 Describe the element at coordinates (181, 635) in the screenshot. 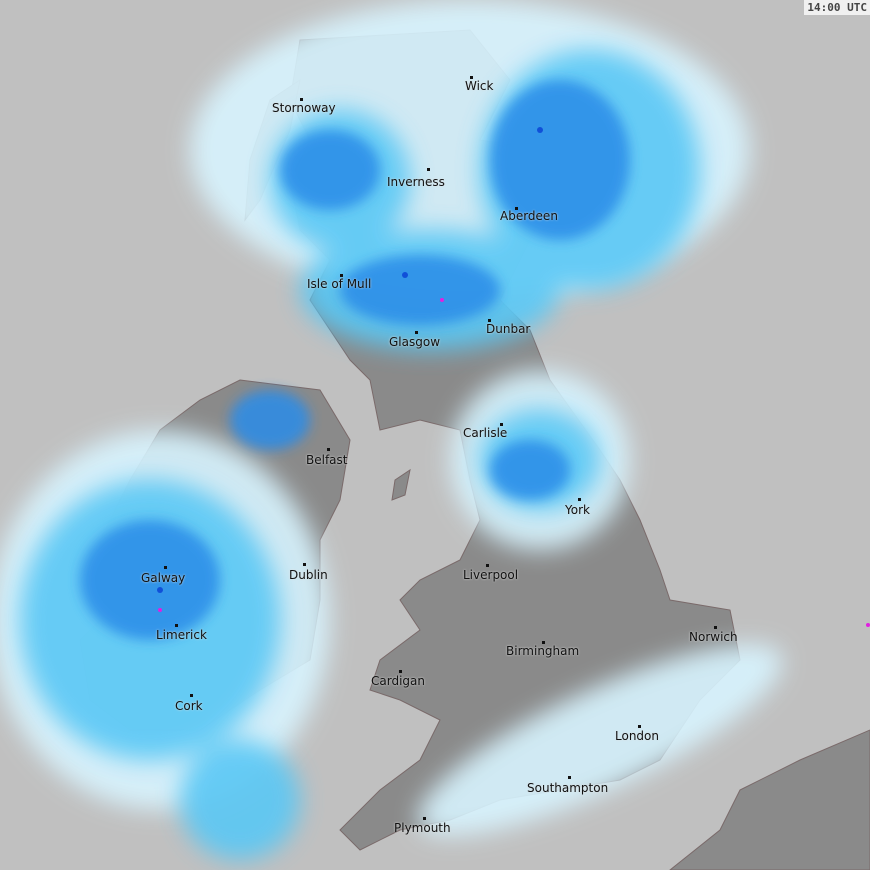

I see `city-label: Limerick` at that location.